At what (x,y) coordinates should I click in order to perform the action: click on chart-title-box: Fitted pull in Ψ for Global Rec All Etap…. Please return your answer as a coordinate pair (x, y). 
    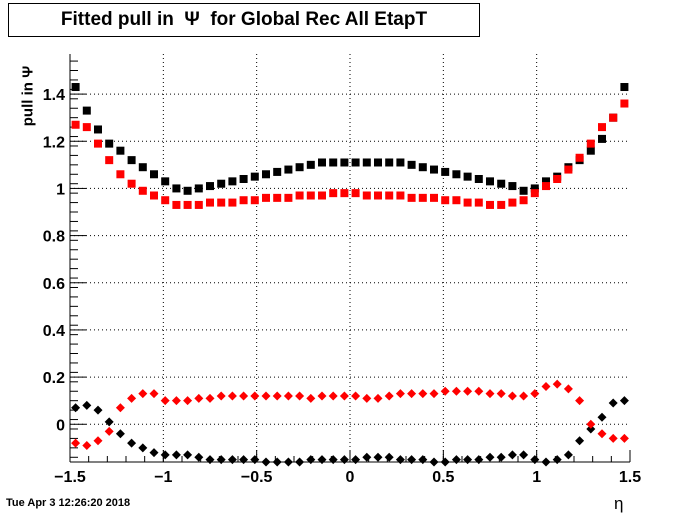
    Looking at the image, I should click on (244, 20).